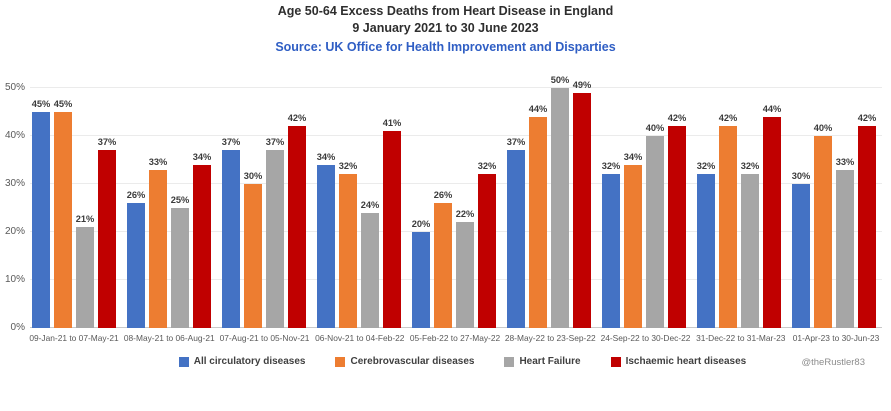 This screenshot has height=411, width=891. What do you see at coordinates (392, 123) in the screenshot?
I see `bar-label: 41%` at bounding box center [392, 123].